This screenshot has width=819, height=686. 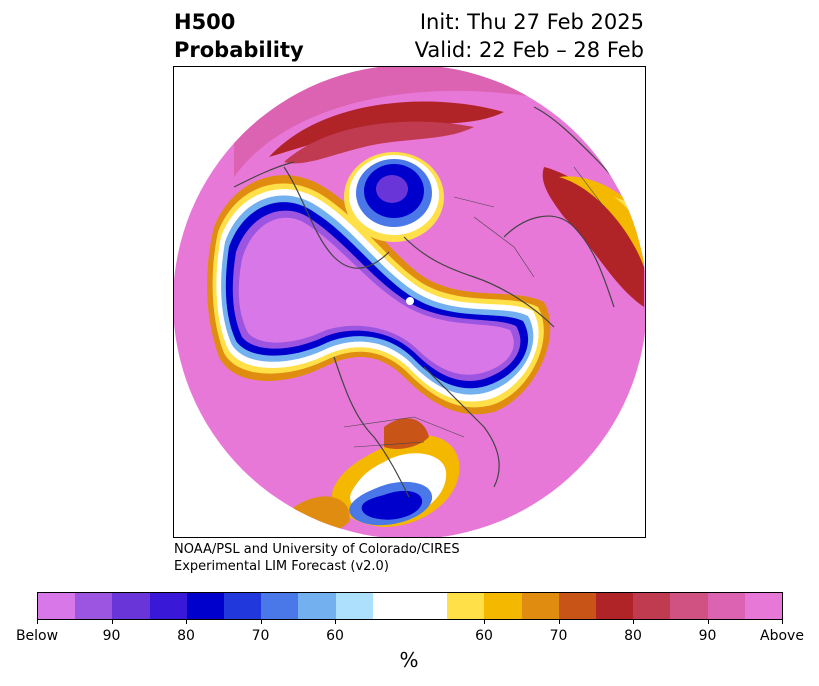 What do you see at coordinates (386, 129) in the screenshot?
I see `alaska-high-core` at bounding box center [386, 129].